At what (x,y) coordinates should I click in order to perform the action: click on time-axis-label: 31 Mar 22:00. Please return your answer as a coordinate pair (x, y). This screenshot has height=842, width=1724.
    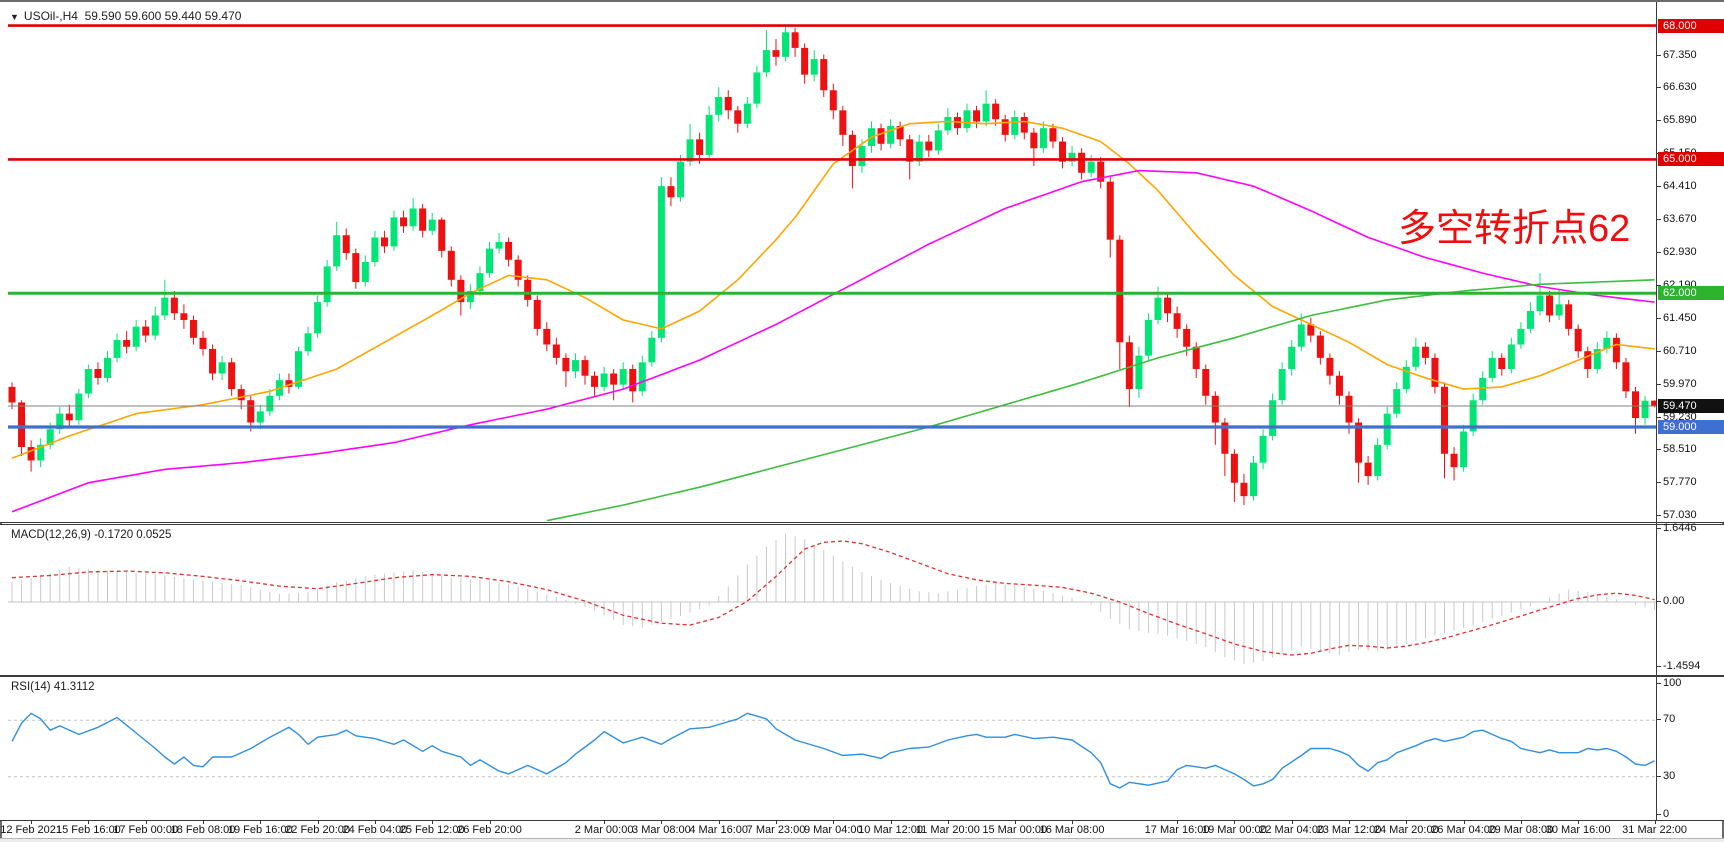
    Looking at the image, I should click on (1654, 830).